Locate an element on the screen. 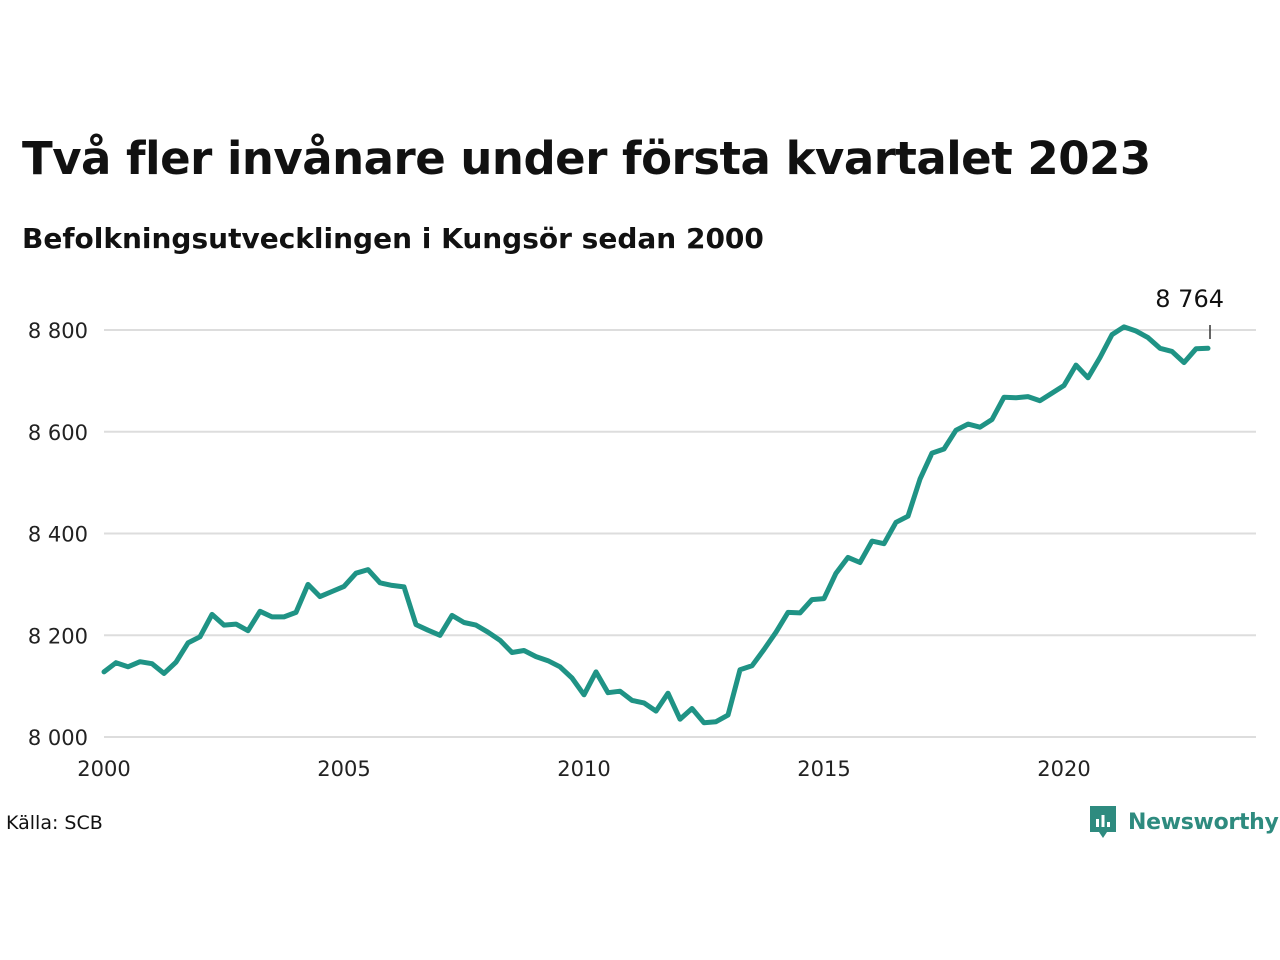  y-tick-label: 8 800 is located at coordinates (58, 331).